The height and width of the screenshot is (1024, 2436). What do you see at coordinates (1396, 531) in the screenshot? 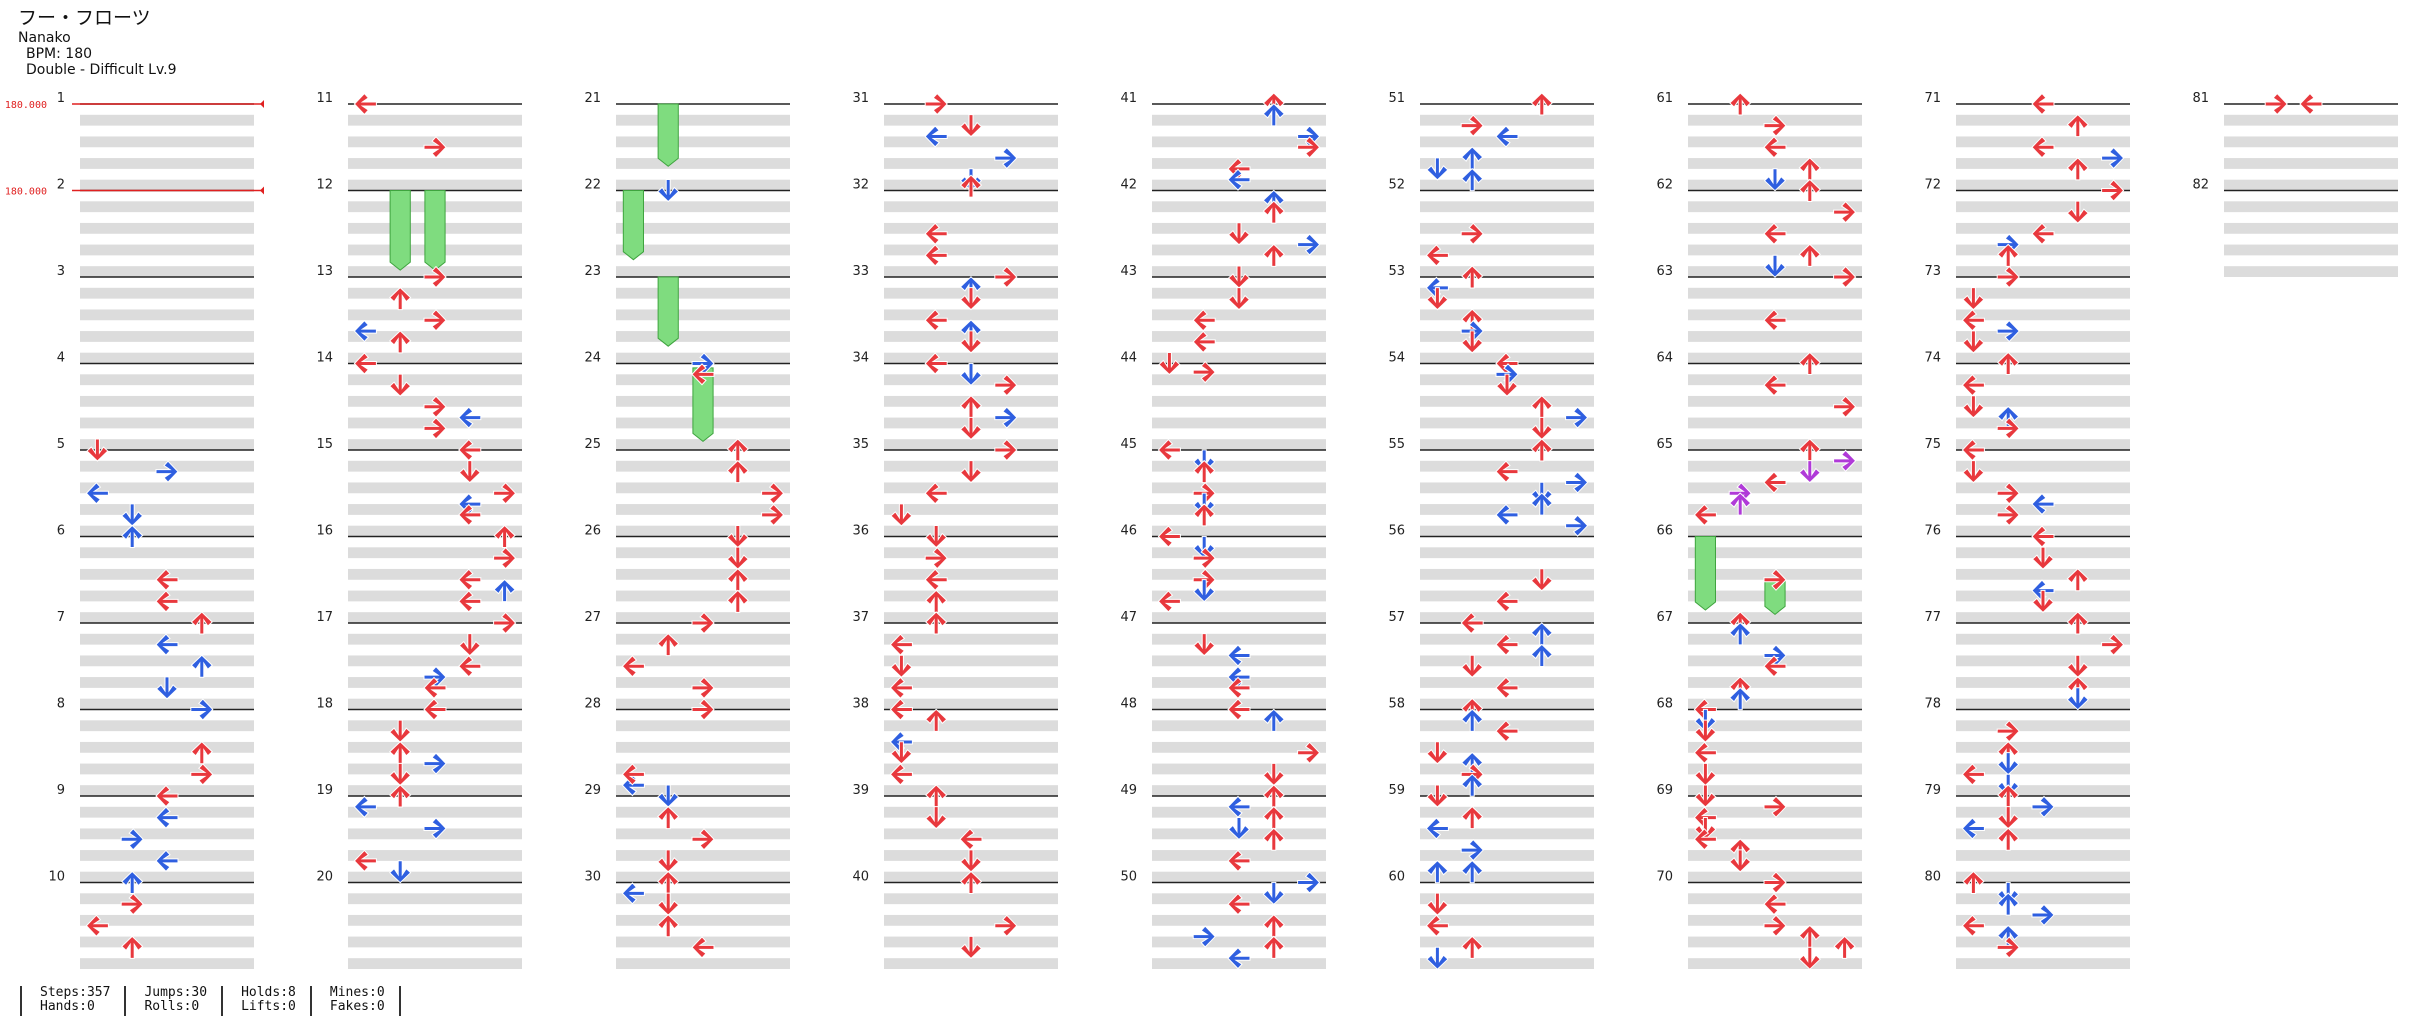
I see `measure-number: 56` at bounding box center [1396, 531].